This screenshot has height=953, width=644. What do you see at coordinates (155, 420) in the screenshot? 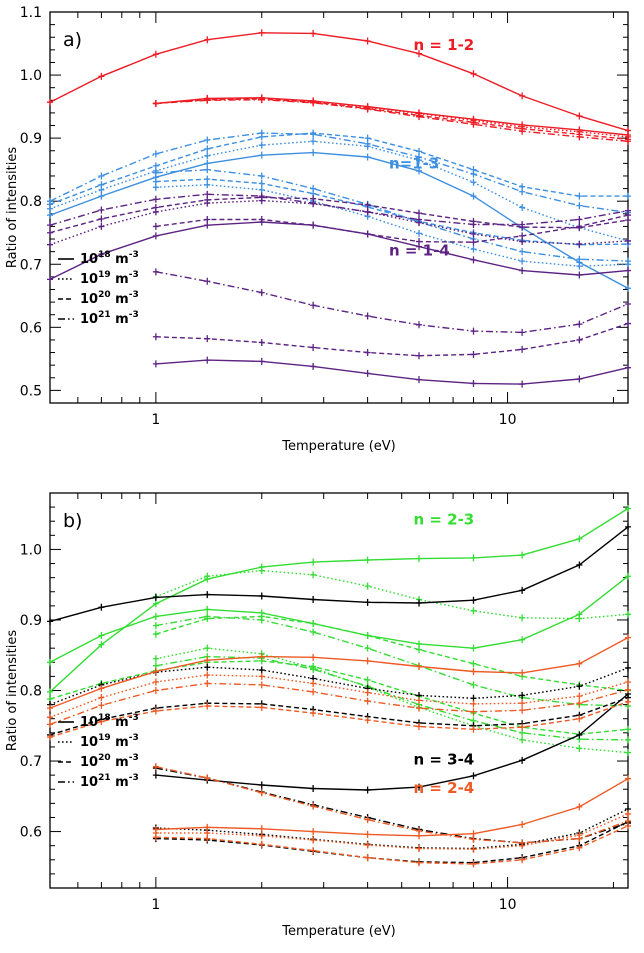
I see `x-tick-label: 1` at bounding box center [155, 420].